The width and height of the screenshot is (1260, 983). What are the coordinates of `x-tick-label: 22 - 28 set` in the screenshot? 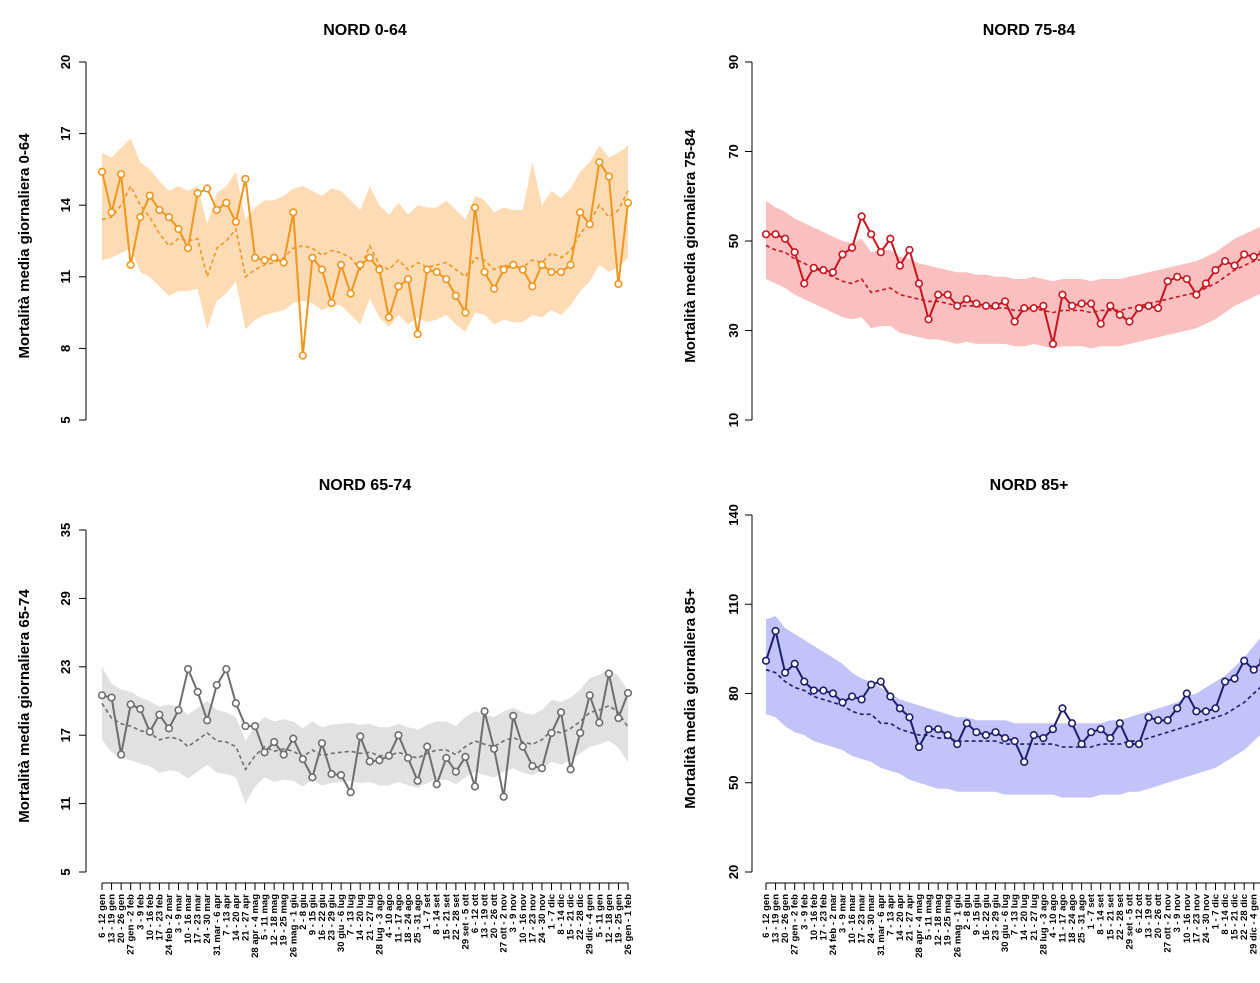 It's located at (1120, 916).